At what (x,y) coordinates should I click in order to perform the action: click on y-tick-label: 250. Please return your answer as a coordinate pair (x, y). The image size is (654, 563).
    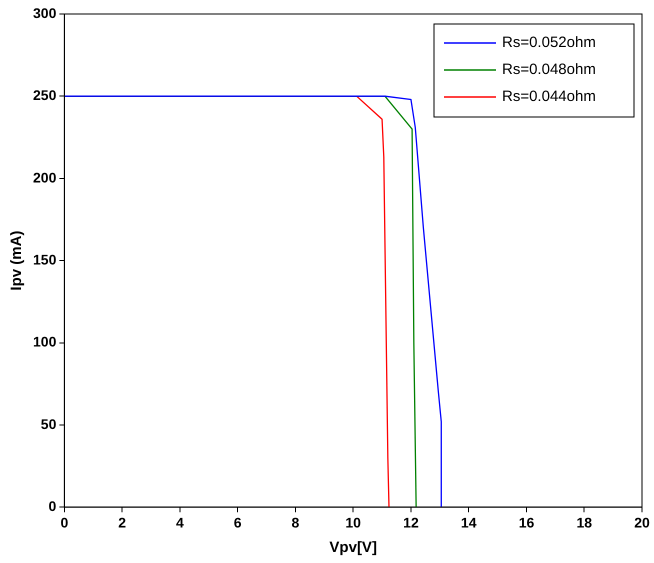
    Looking at the image, I should click on (45, 95).